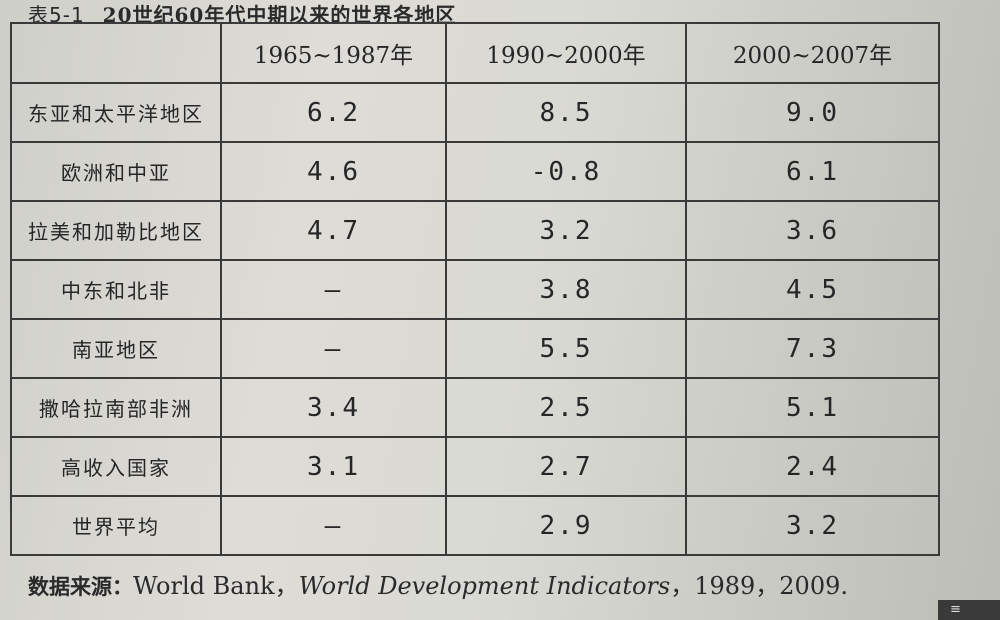 Image resolution: width=1000 pixels, height=620 pixels. I want to click on table-row: 欧洲和中亚 4.6 -0.8 6.1, so click(475, 171).